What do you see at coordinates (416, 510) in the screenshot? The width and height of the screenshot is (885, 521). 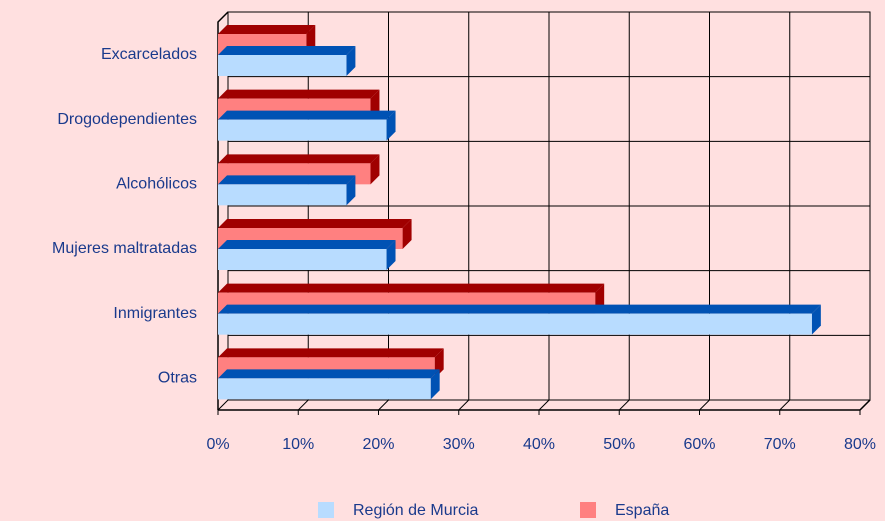 I see `legend-label: Región de Murcia` at bounding box center [416, 510].